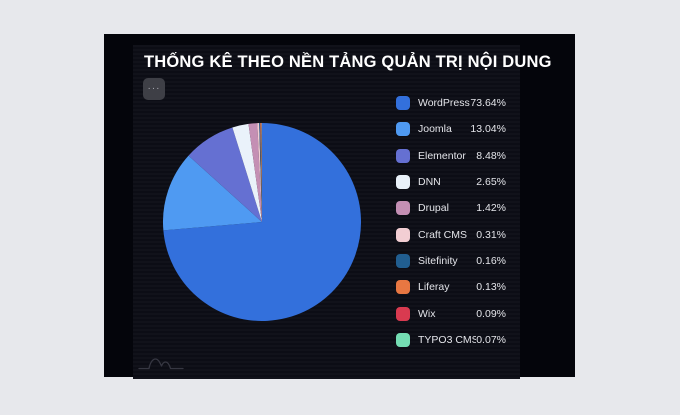  I want to click on legend-label: Elementor, so click(442, 155).